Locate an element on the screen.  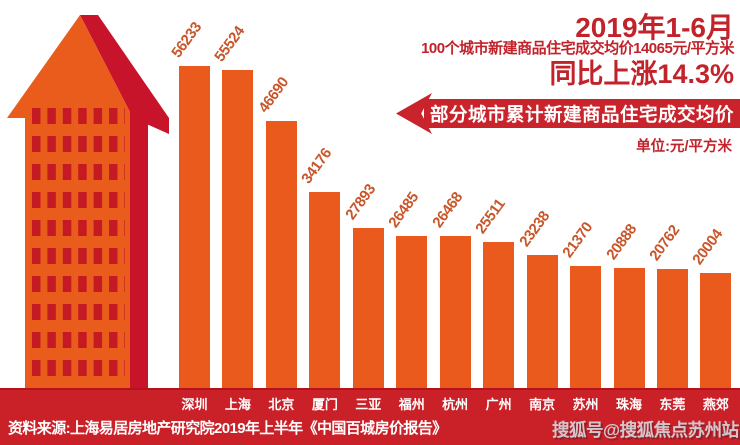
x-axis-city-label: 北京 is located at coordinates (281, 404).